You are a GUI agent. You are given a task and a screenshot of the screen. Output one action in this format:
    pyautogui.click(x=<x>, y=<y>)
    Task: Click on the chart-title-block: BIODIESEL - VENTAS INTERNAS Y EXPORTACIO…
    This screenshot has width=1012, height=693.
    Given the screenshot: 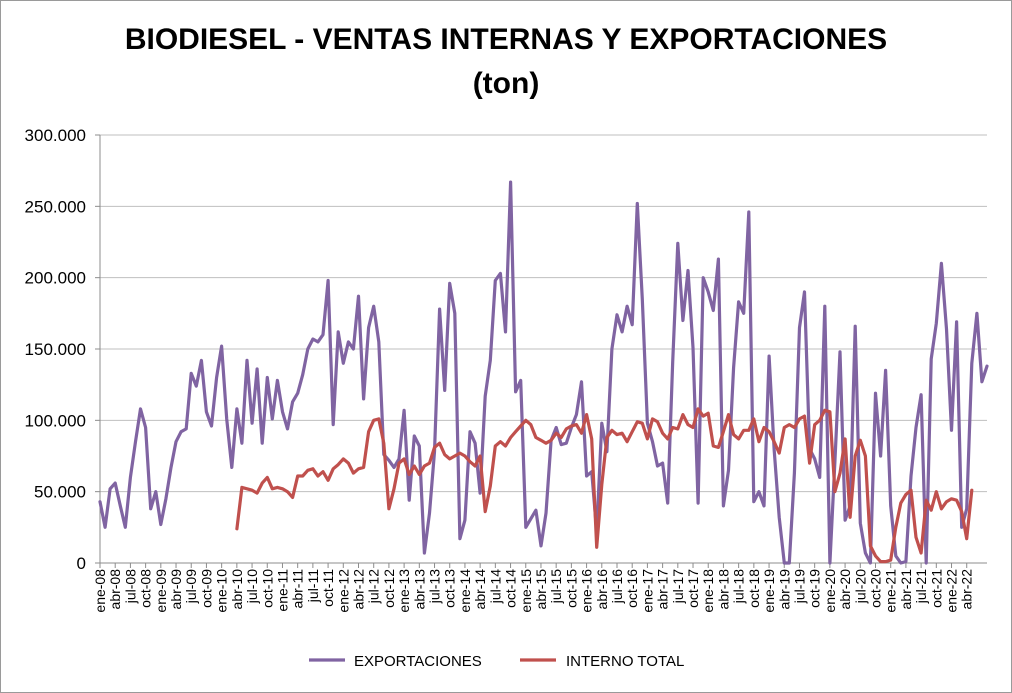 What is the action you would take?
    pyautogui.click(x=506, y=62)
    